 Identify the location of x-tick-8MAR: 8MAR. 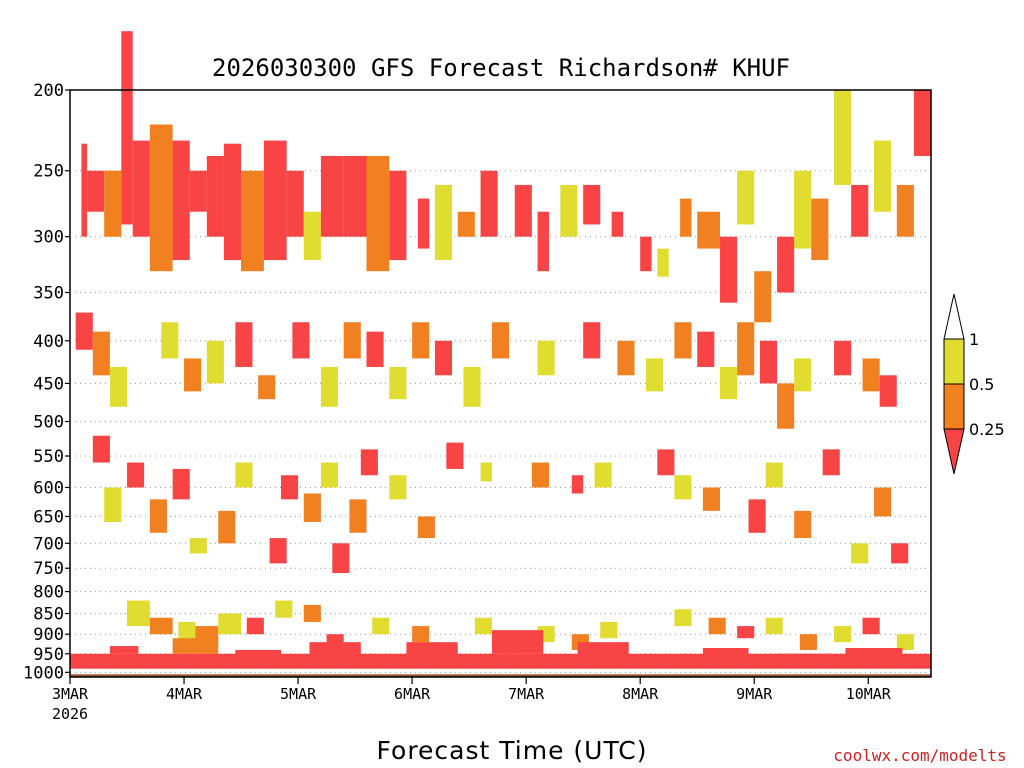
(640, 694).